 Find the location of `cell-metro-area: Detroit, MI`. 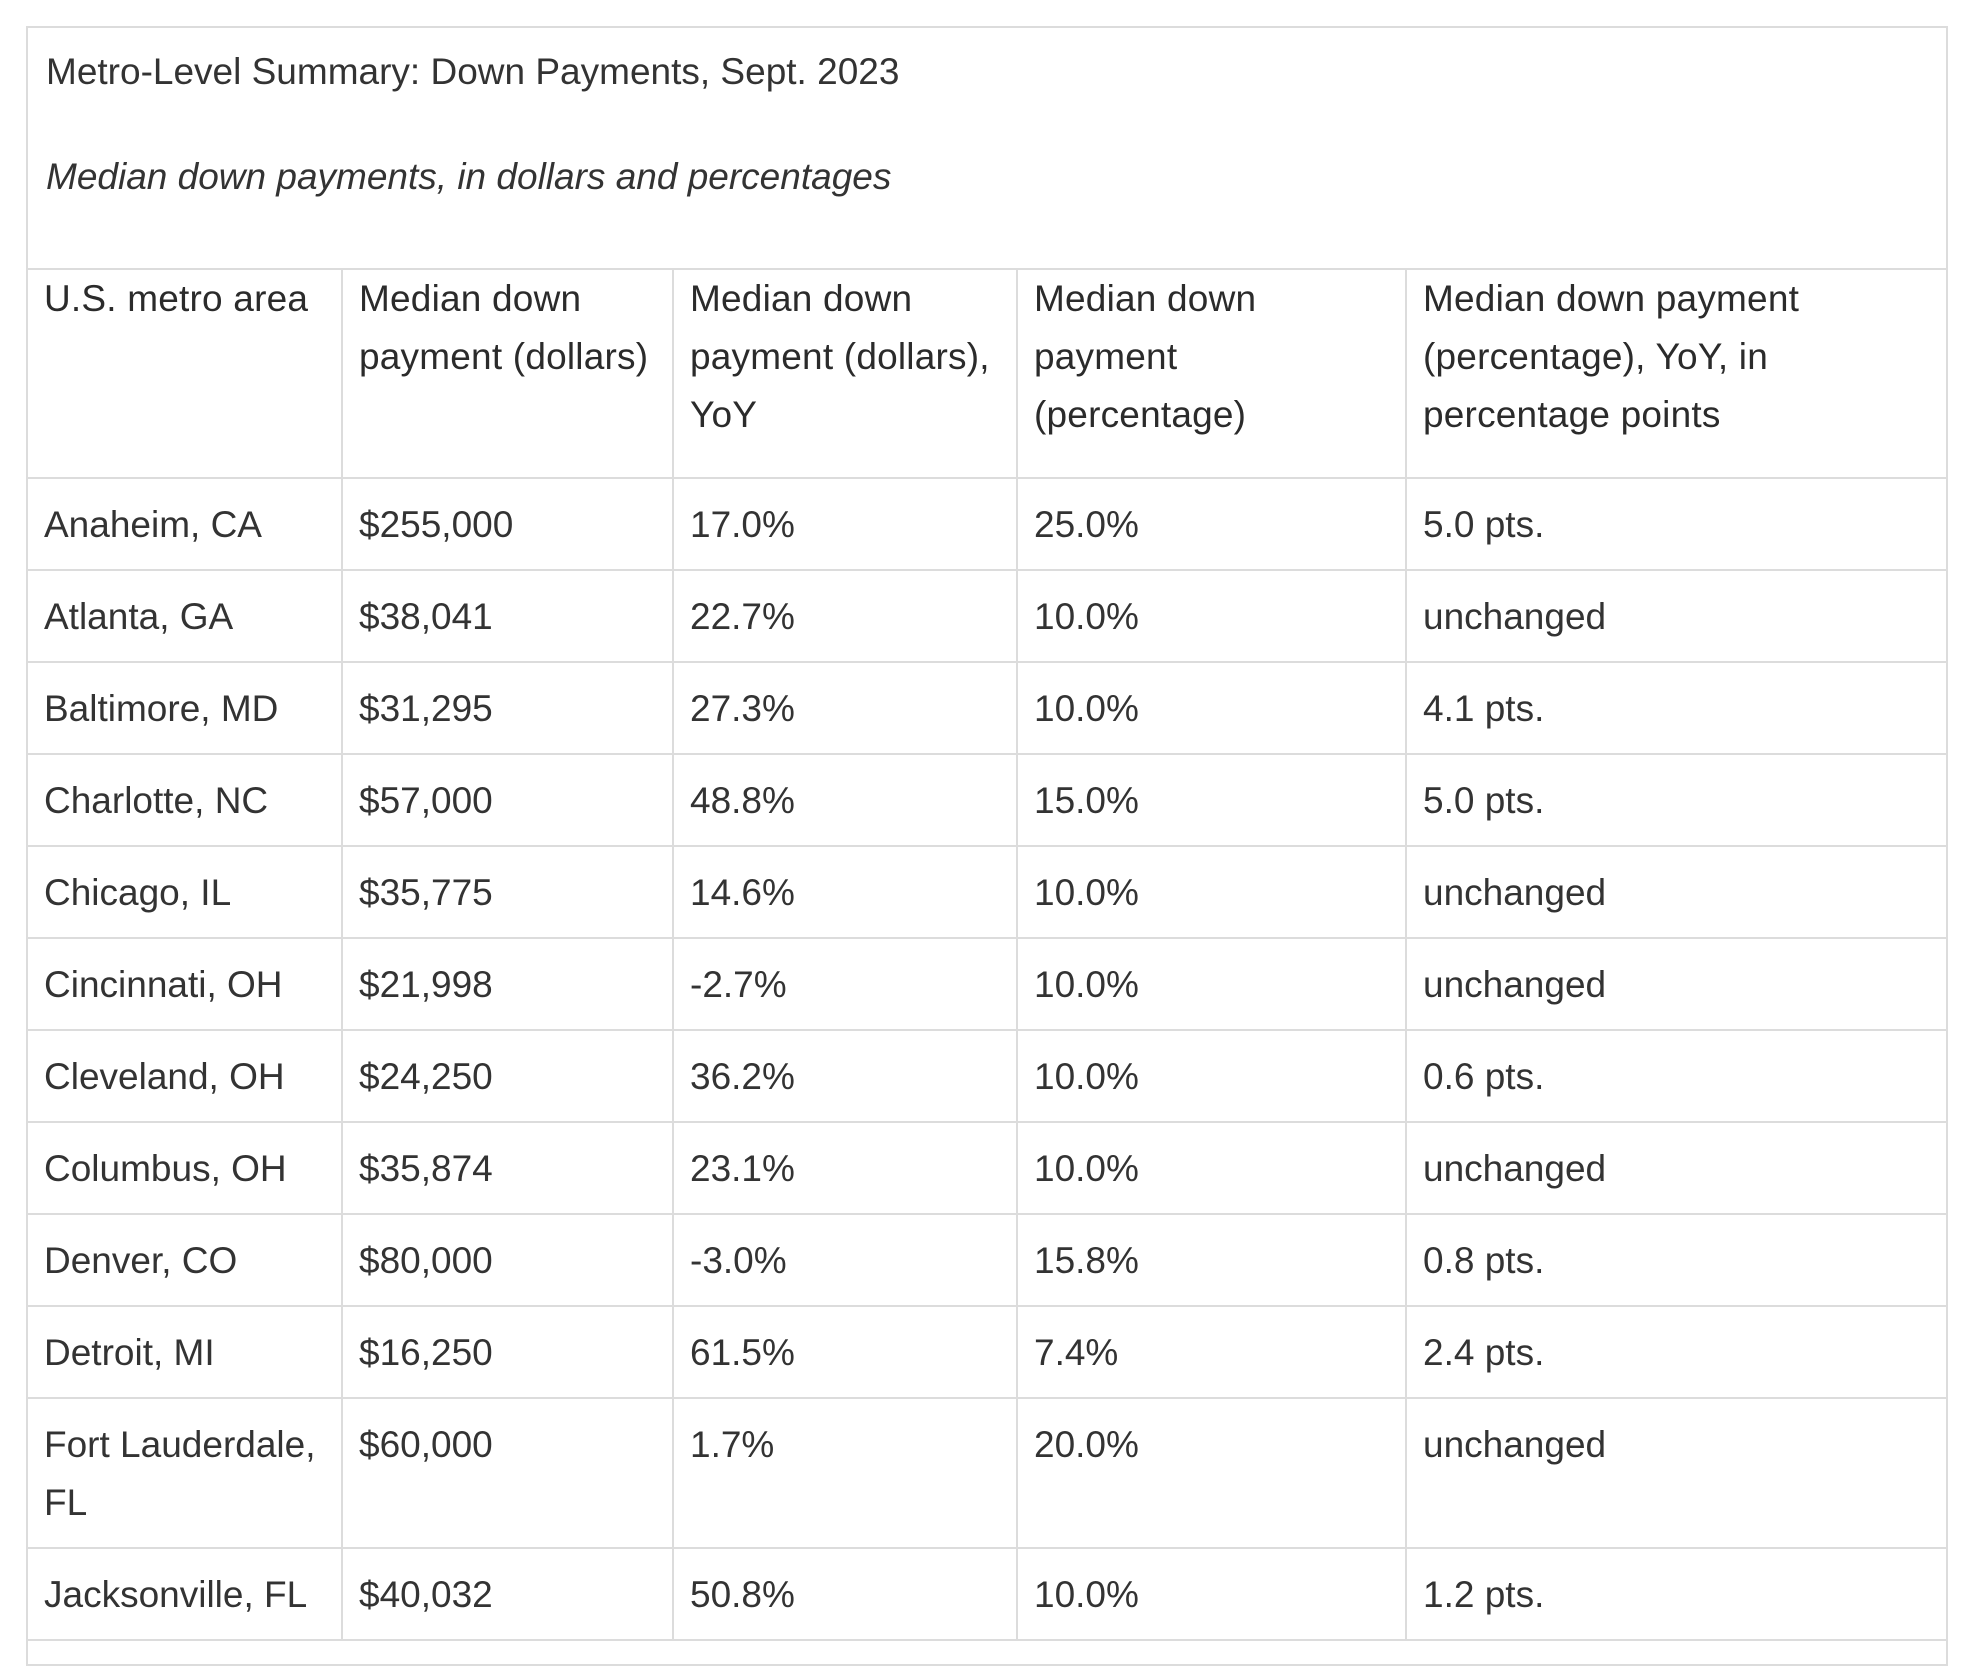

cell-metro-area: Detroit, MI is located at coordinates (185, 1352).